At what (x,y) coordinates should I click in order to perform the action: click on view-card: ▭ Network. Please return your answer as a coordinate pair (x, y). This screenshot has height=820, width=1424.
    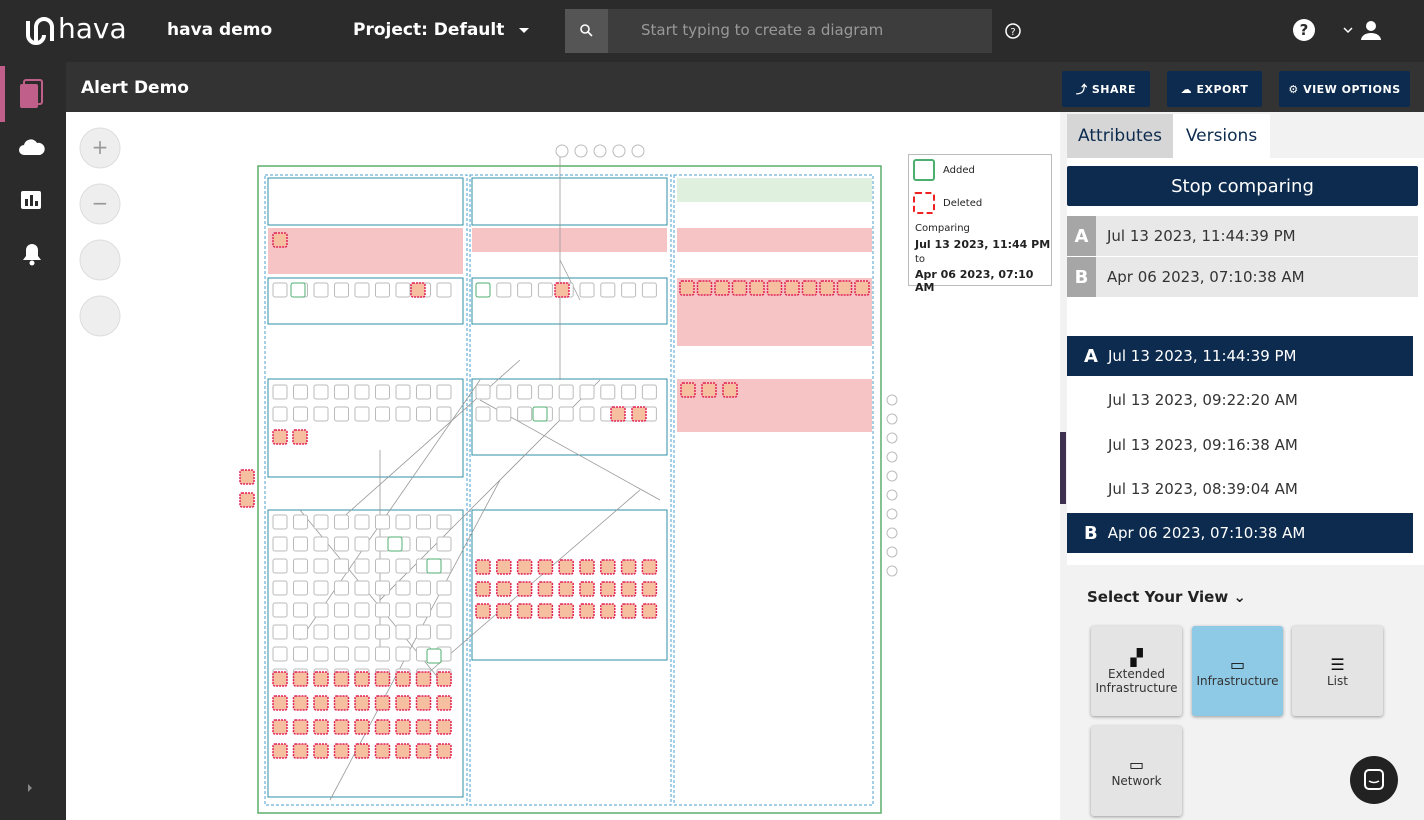
    Looking at the image, I should click on (1136, 771).